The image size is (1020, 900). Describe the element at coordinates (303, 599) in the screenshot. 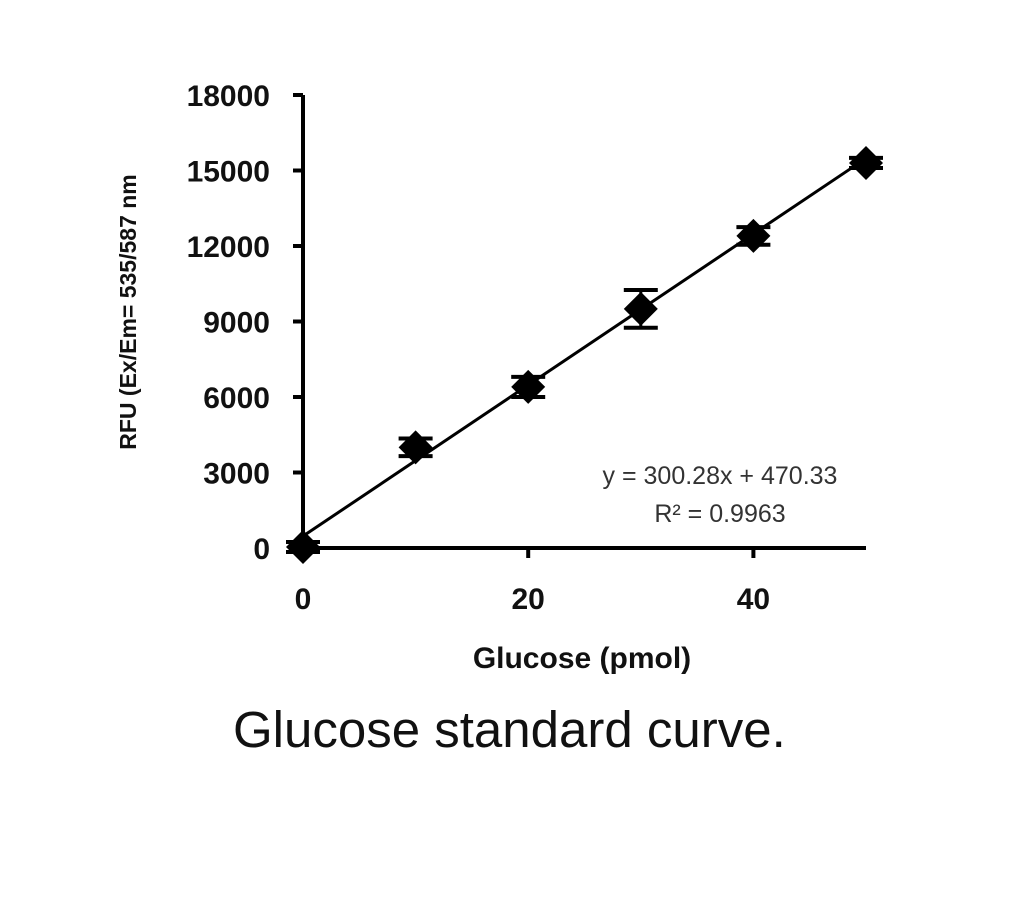

I see `x-tick-label: 0` at that location.